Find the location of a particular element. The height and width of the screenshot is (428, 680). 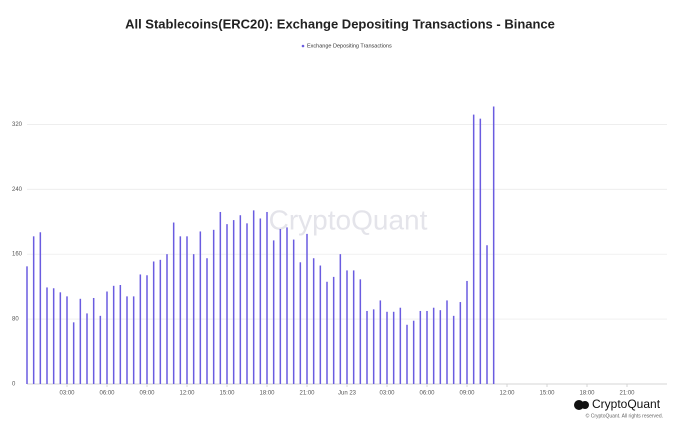

y-tick-label: 320 is located at coordinates (17, 125).